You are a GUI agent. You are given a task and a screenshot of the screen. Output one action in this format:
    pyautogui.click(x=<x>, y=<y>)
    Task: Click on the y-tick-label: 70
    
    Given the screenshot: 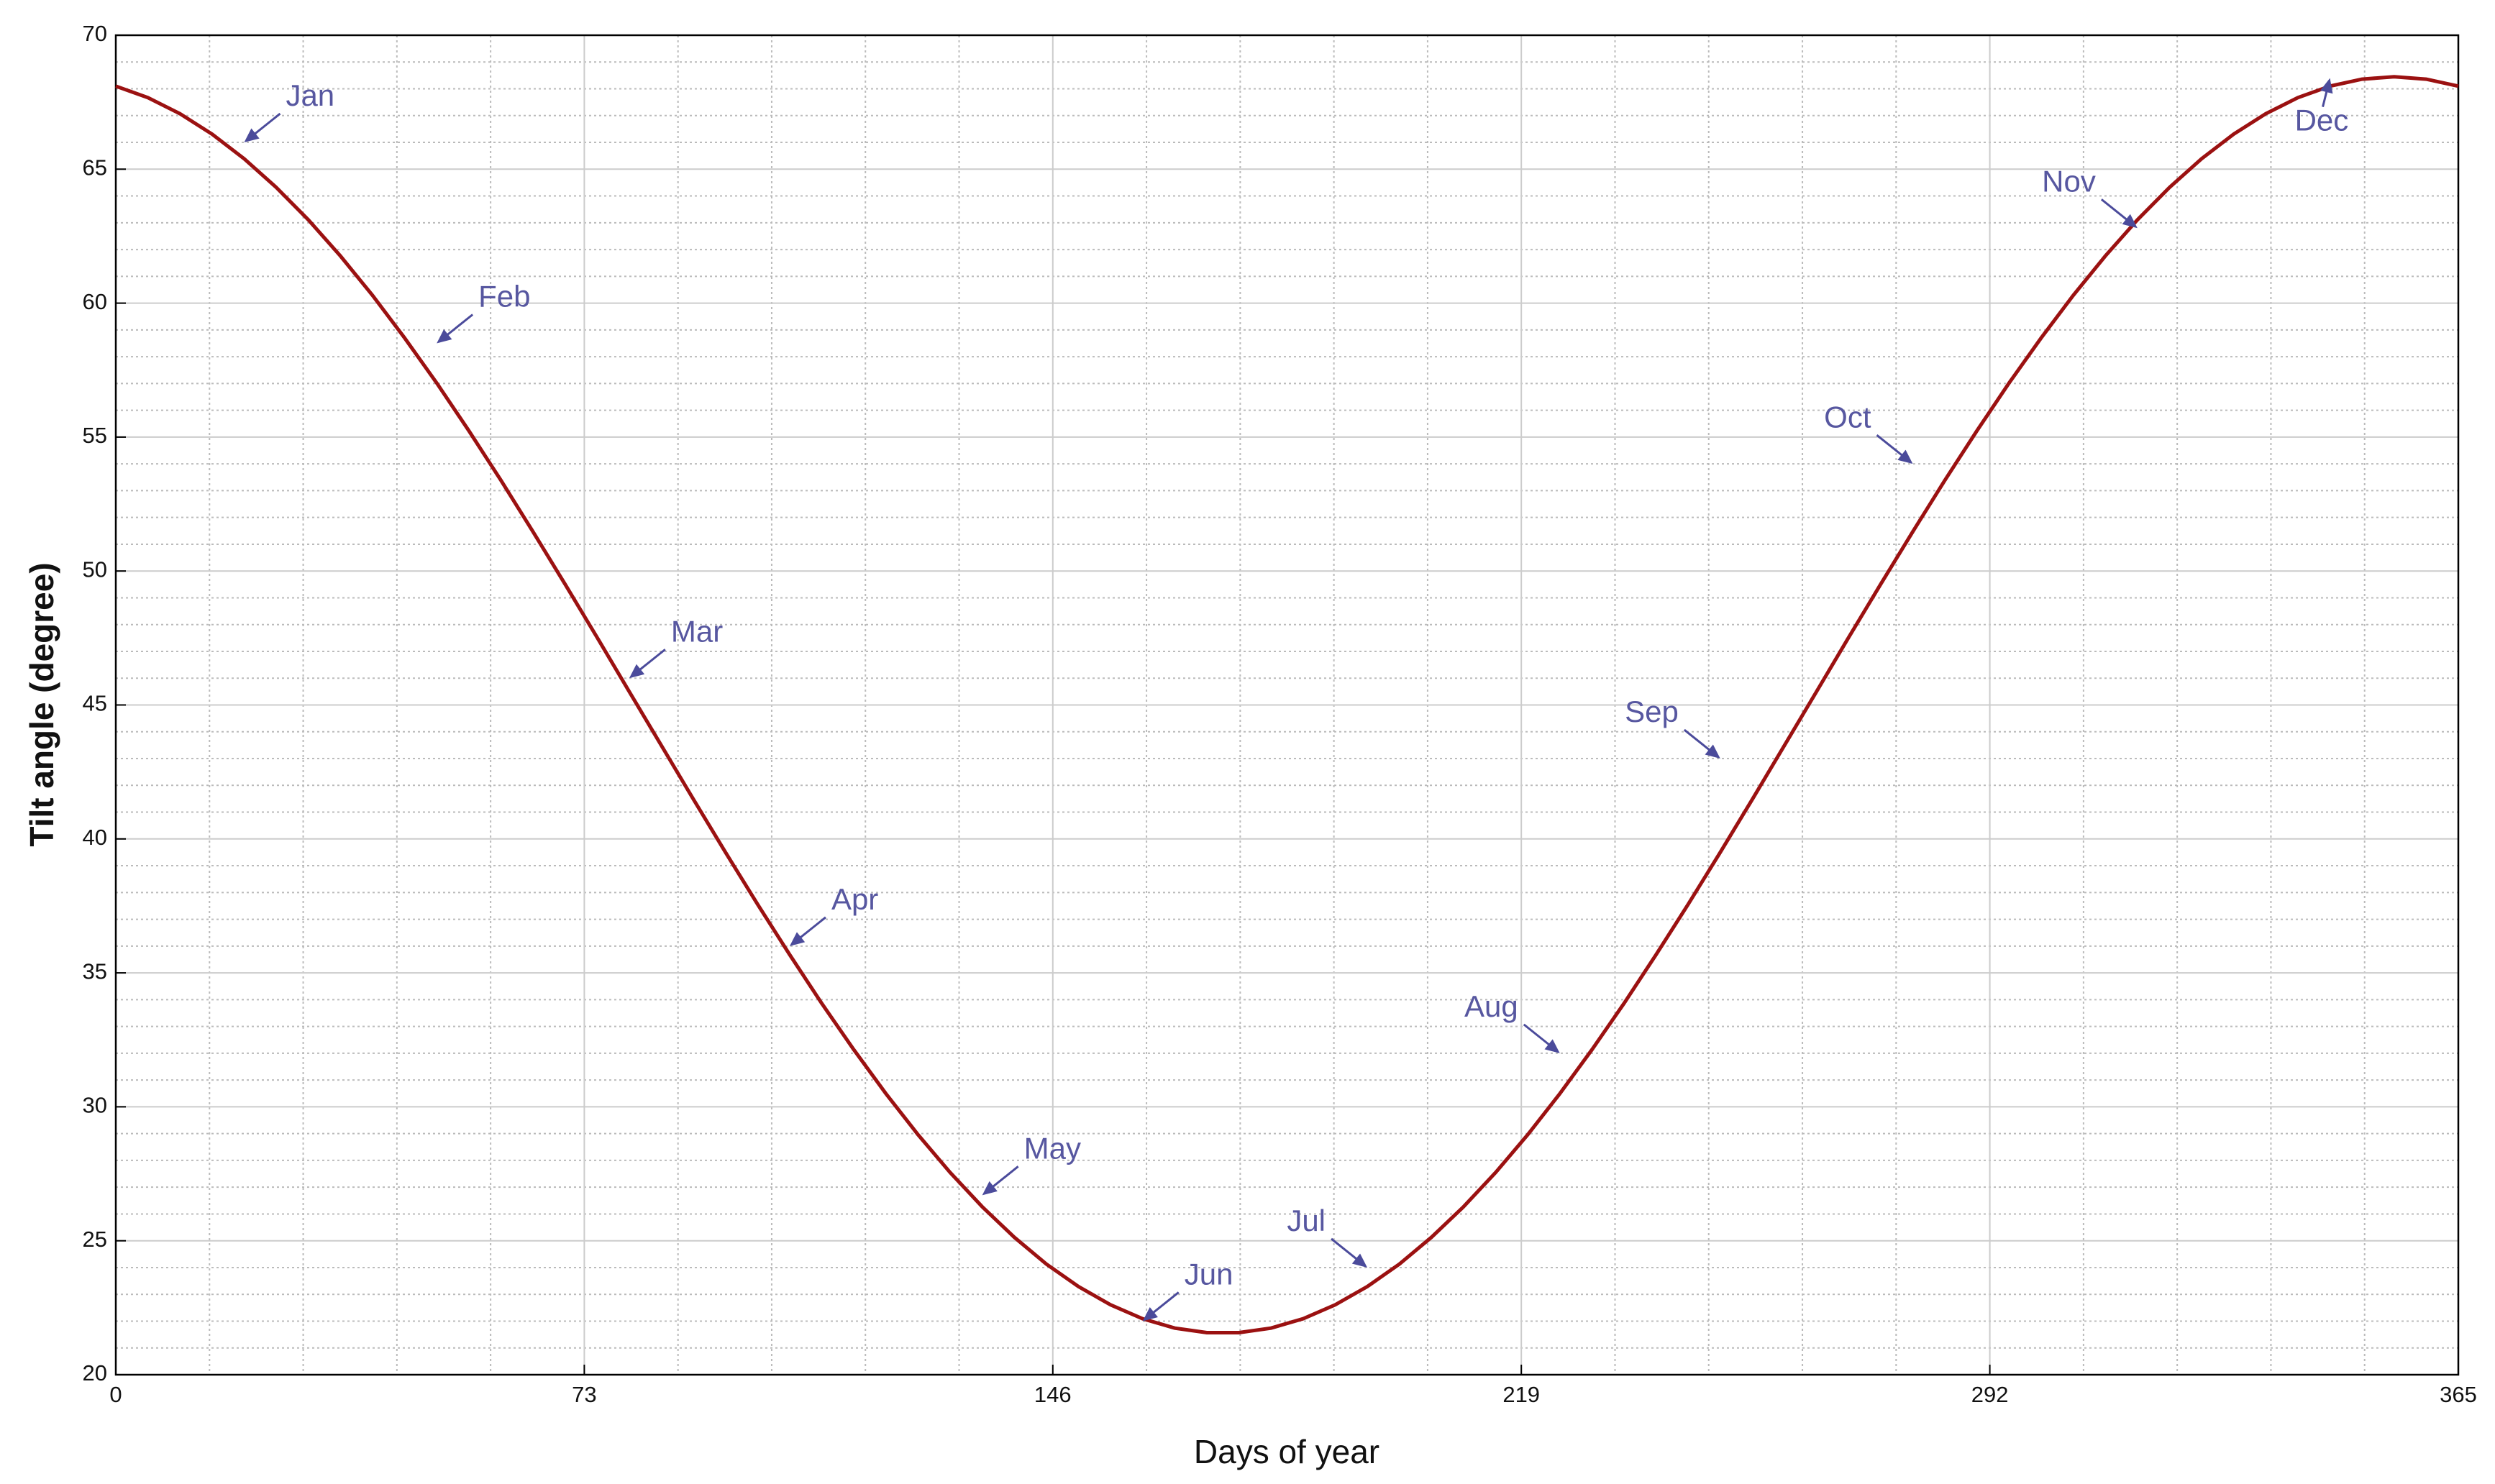 What is the action you would take?
    pyautogui.click(x=95, y=33)
    